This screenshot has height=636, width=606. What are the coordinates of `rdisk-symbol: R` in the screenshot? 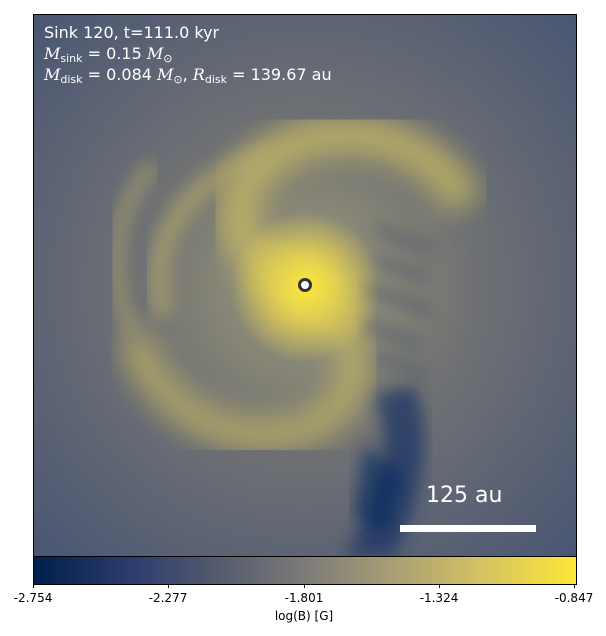 It's located at (198, 74).